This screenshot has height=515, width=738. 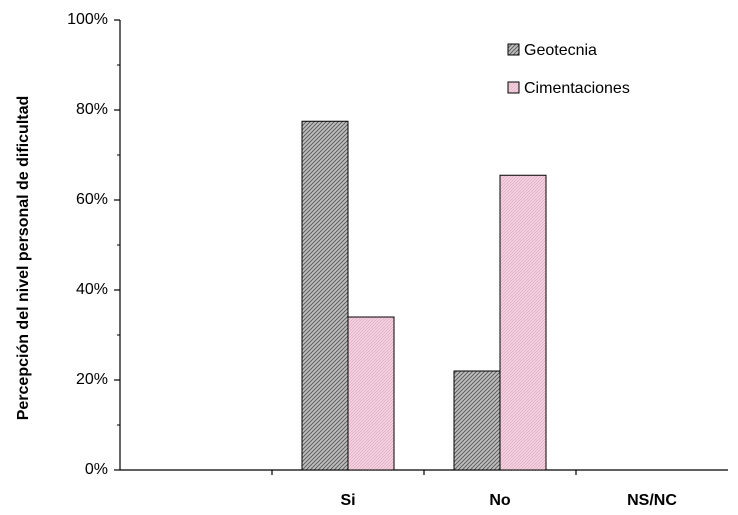 I want to click on y-ticks: 0% 20% 40% 60% 80% 100%, so click(x=93, y=244).